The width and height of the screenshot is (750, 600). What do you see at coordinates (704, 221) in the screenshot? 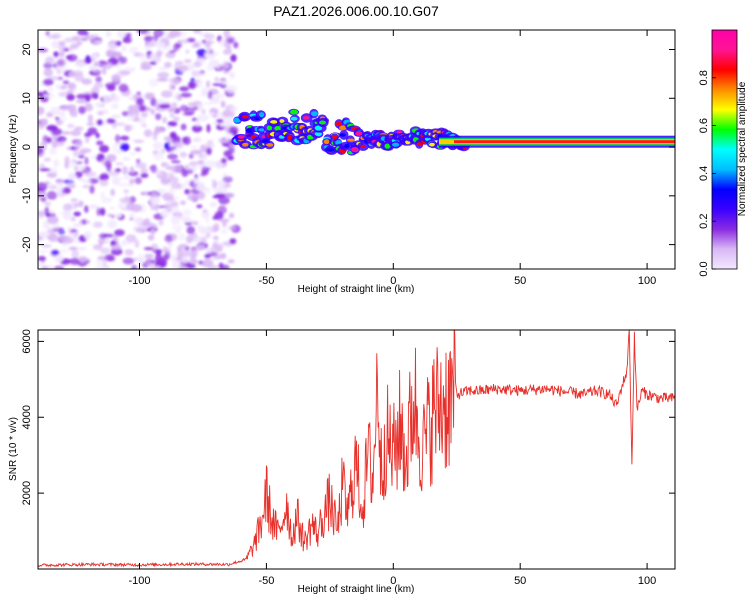
I see `colorbar-tick-label: 0.2` at bounding box center [704, 221].